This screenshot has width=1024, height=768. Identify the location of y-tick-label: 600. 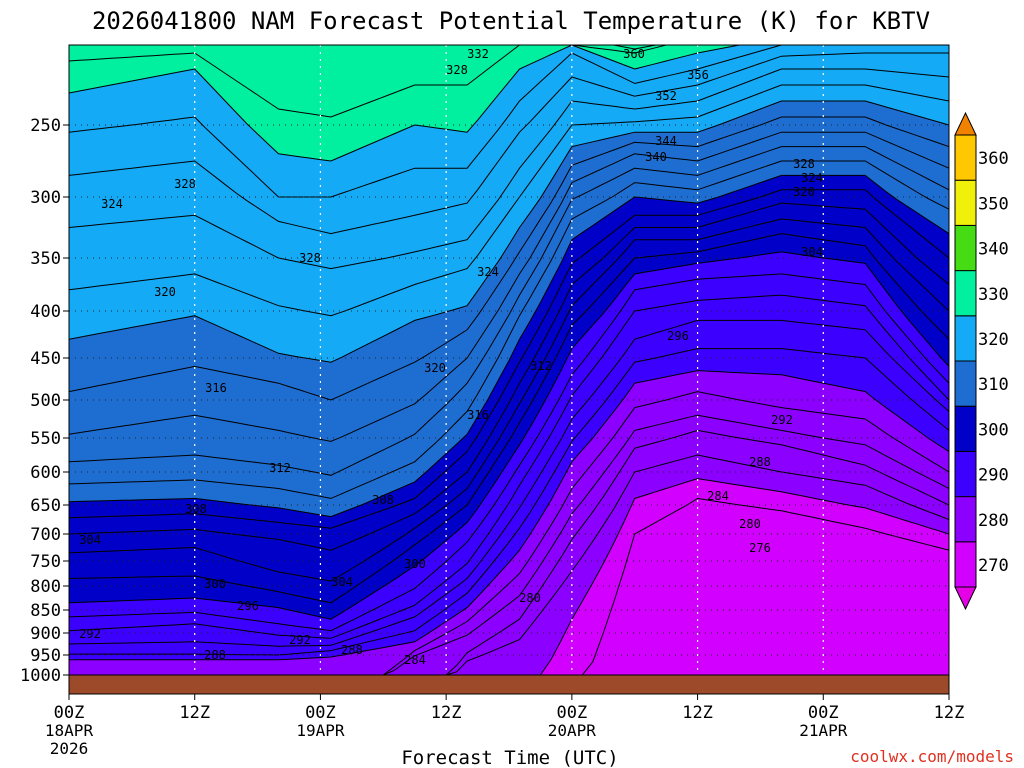
(45, 473).